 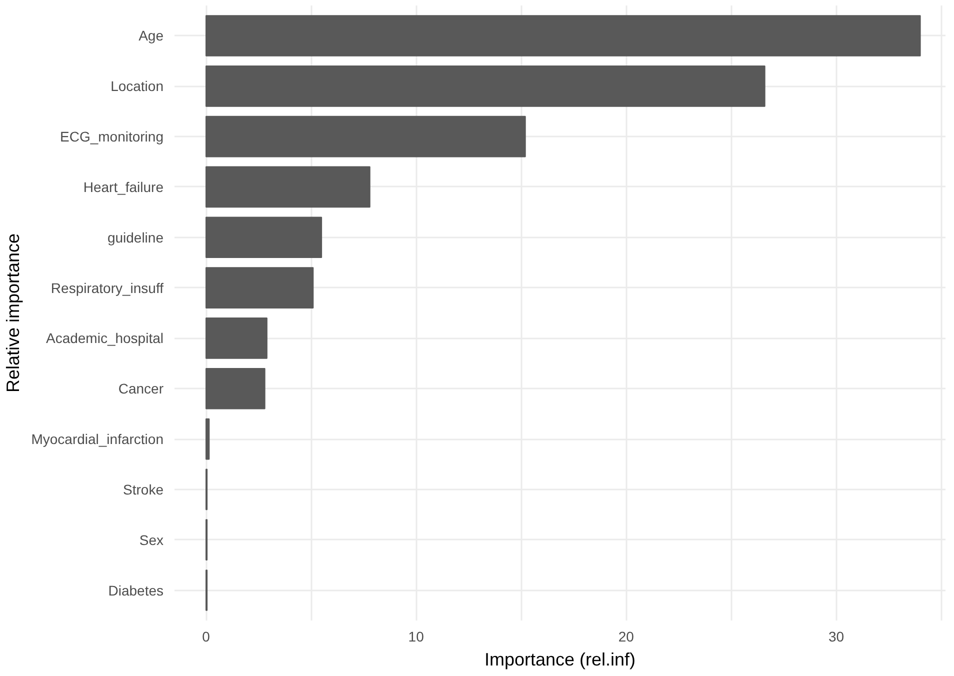 I want to click on y-tick-label: Stroke, so click(x=143, y=489).